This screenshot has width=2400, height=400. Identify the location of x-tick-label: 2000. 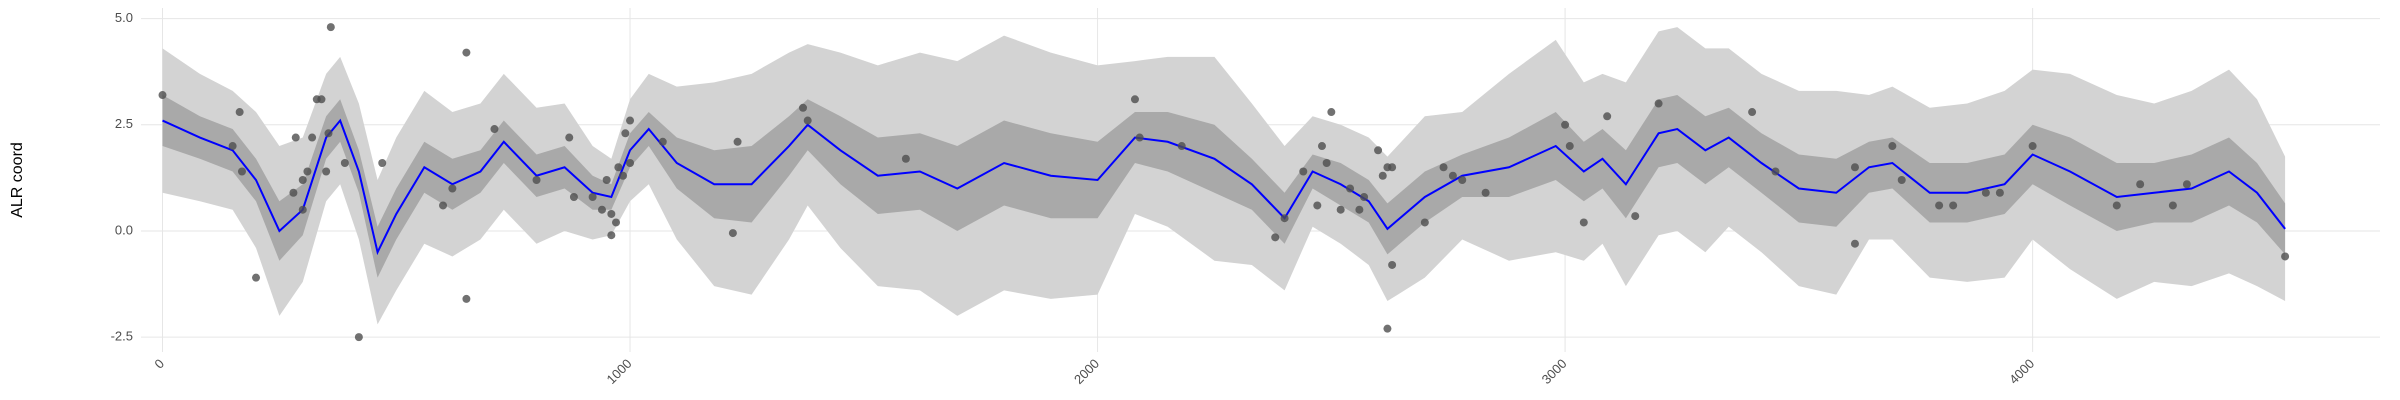
(1086, 371).